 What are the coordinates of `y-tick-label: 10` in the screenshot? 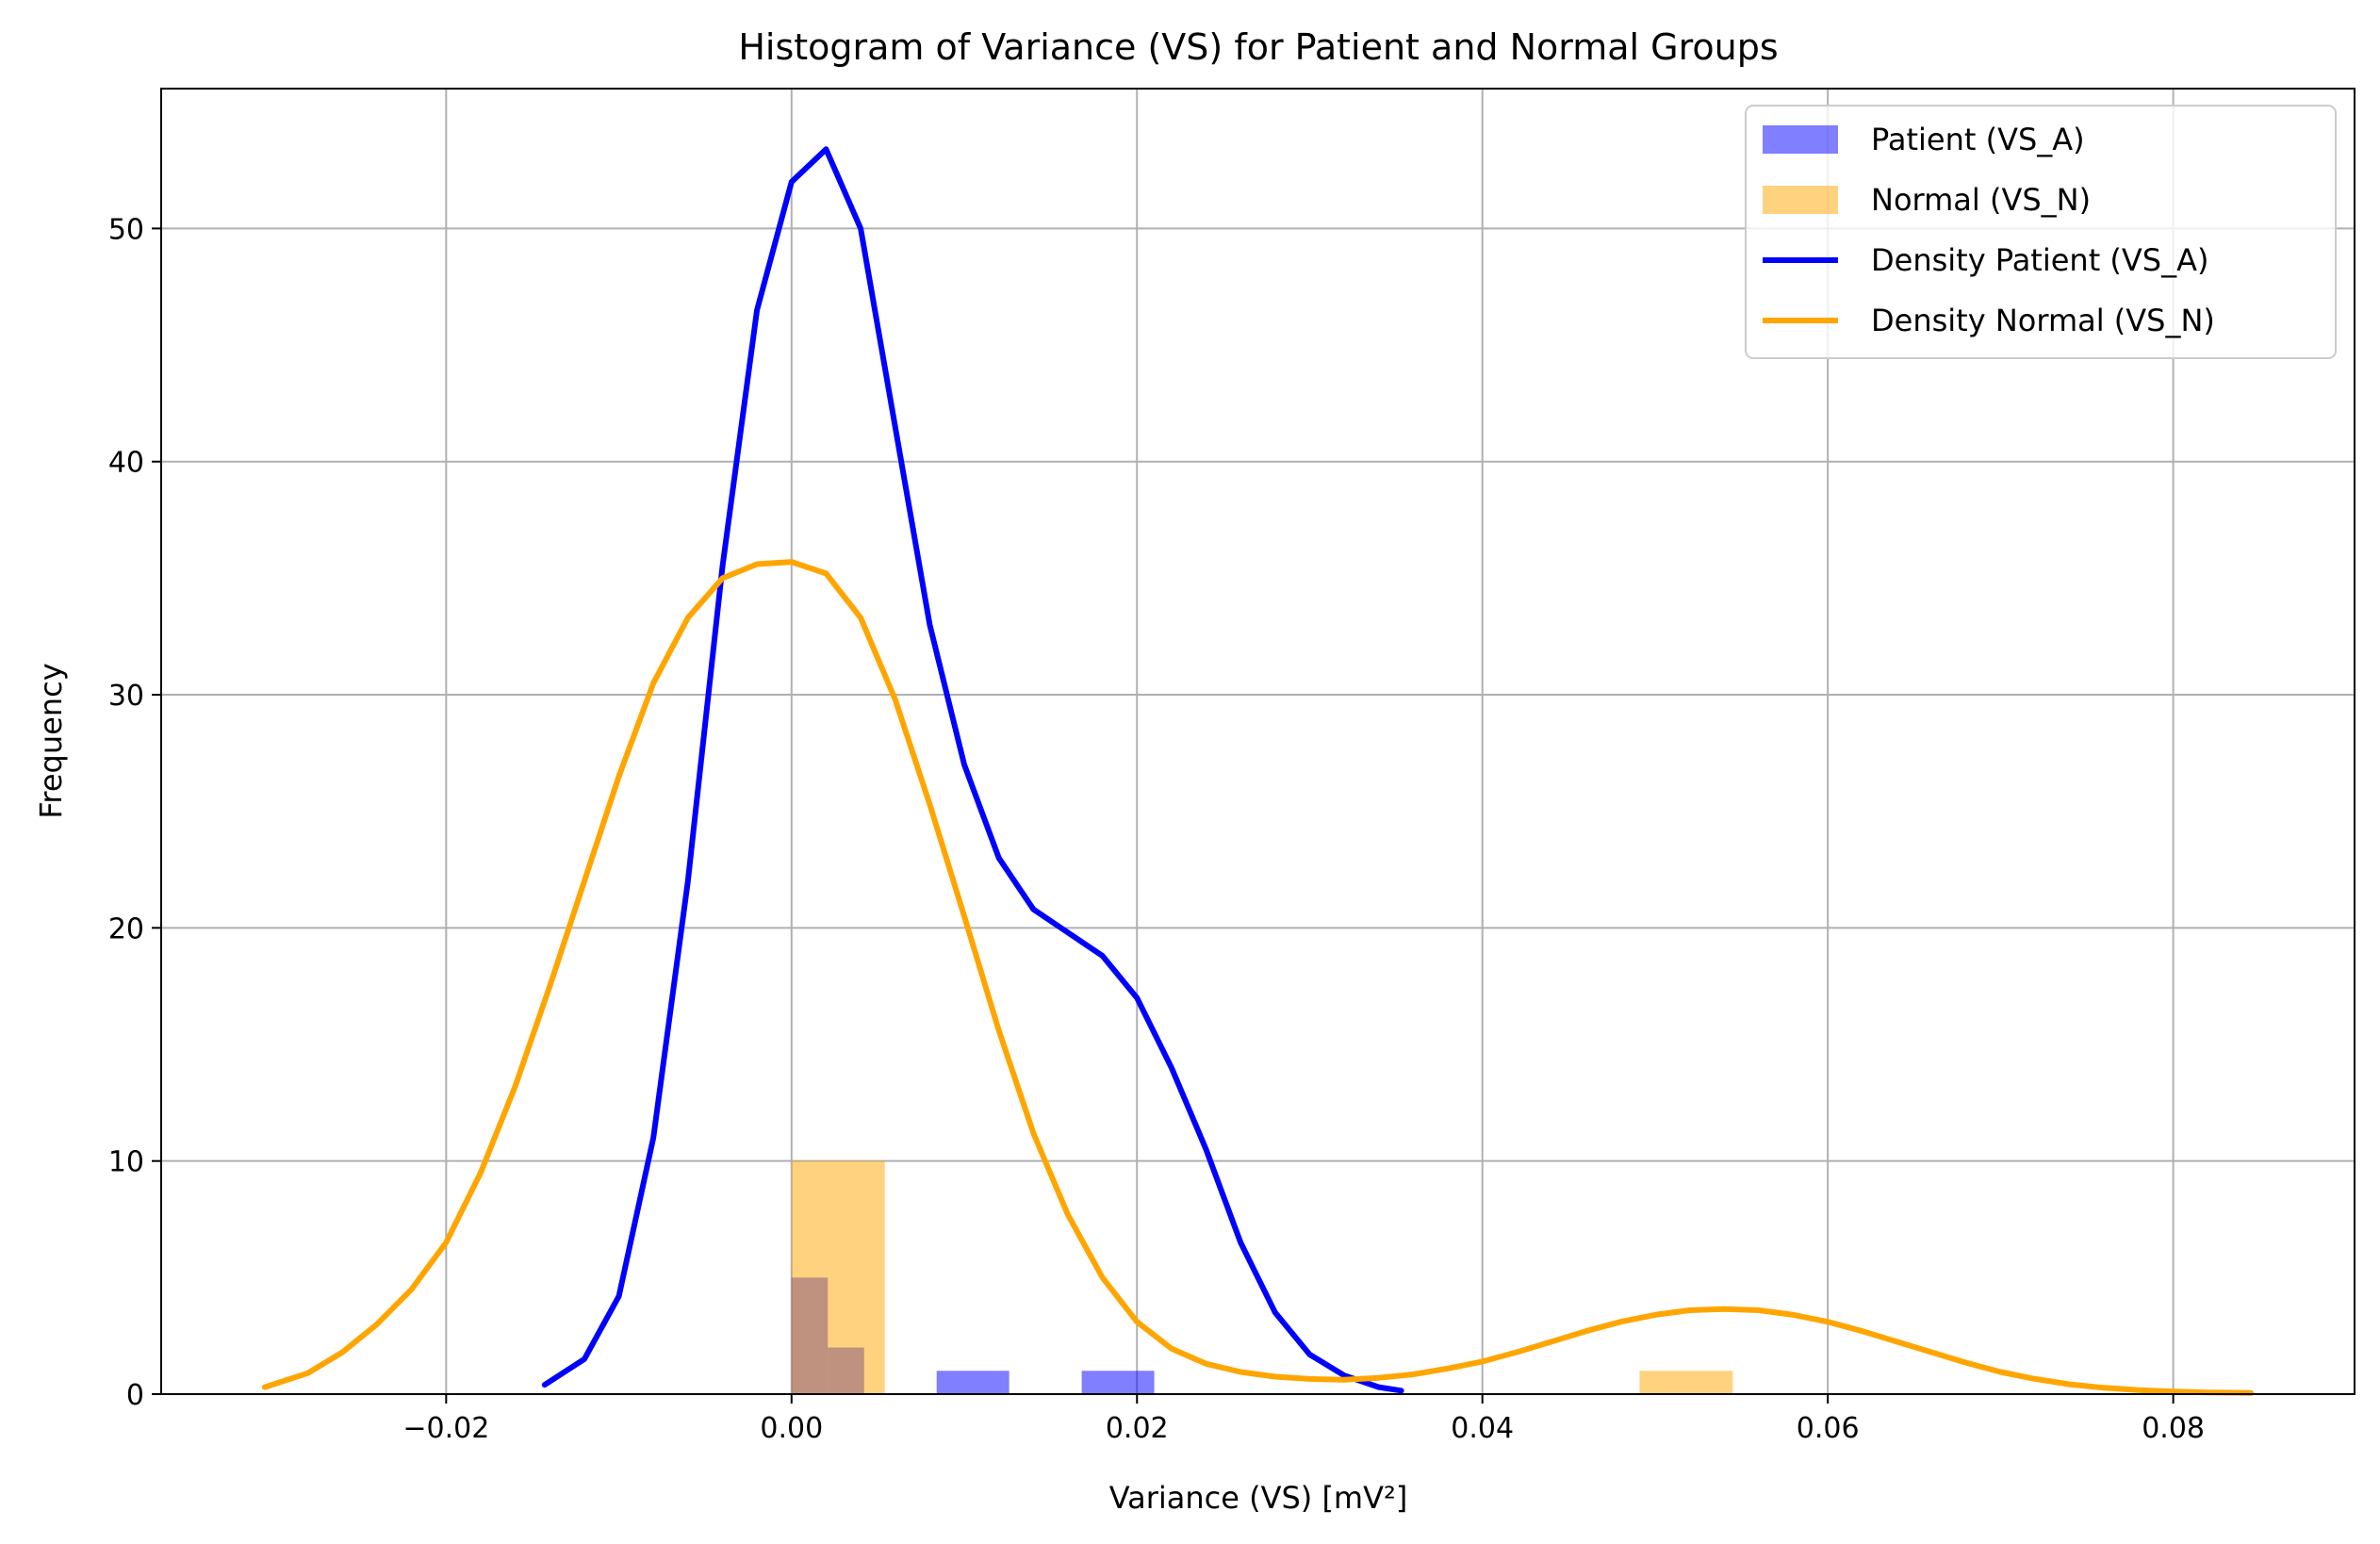 It's located at (126, 1162).